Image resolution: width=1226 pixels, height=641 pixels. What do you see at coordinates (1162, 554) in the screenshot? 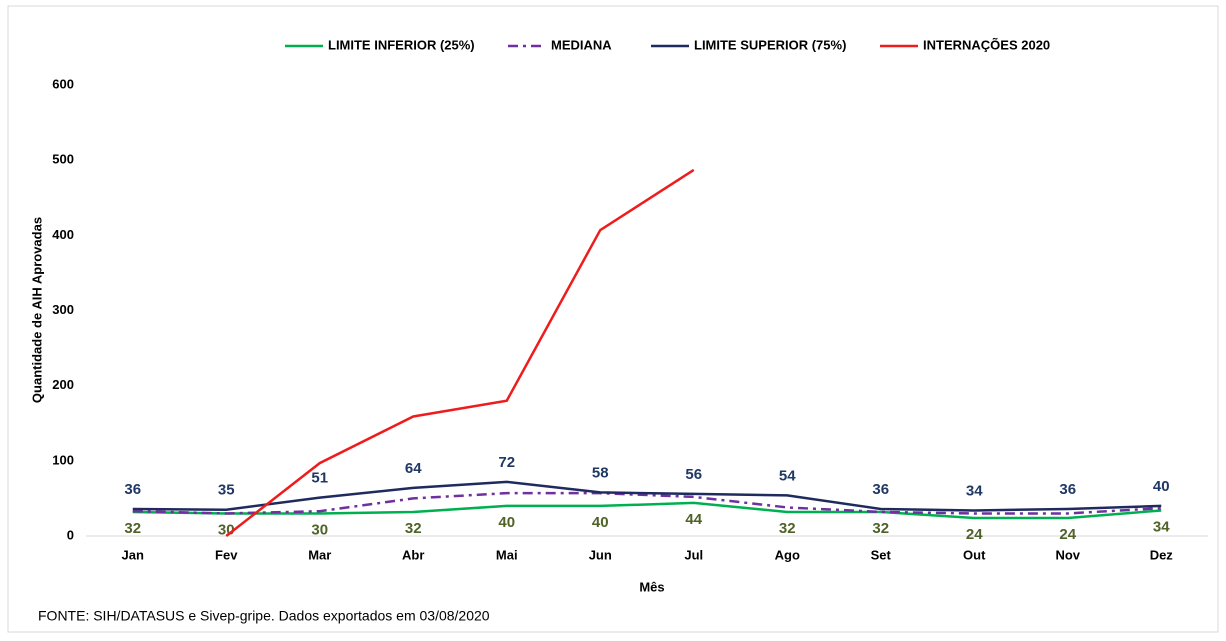
I see `x-tick-label: Dez` at bounding box center [1162, 554].